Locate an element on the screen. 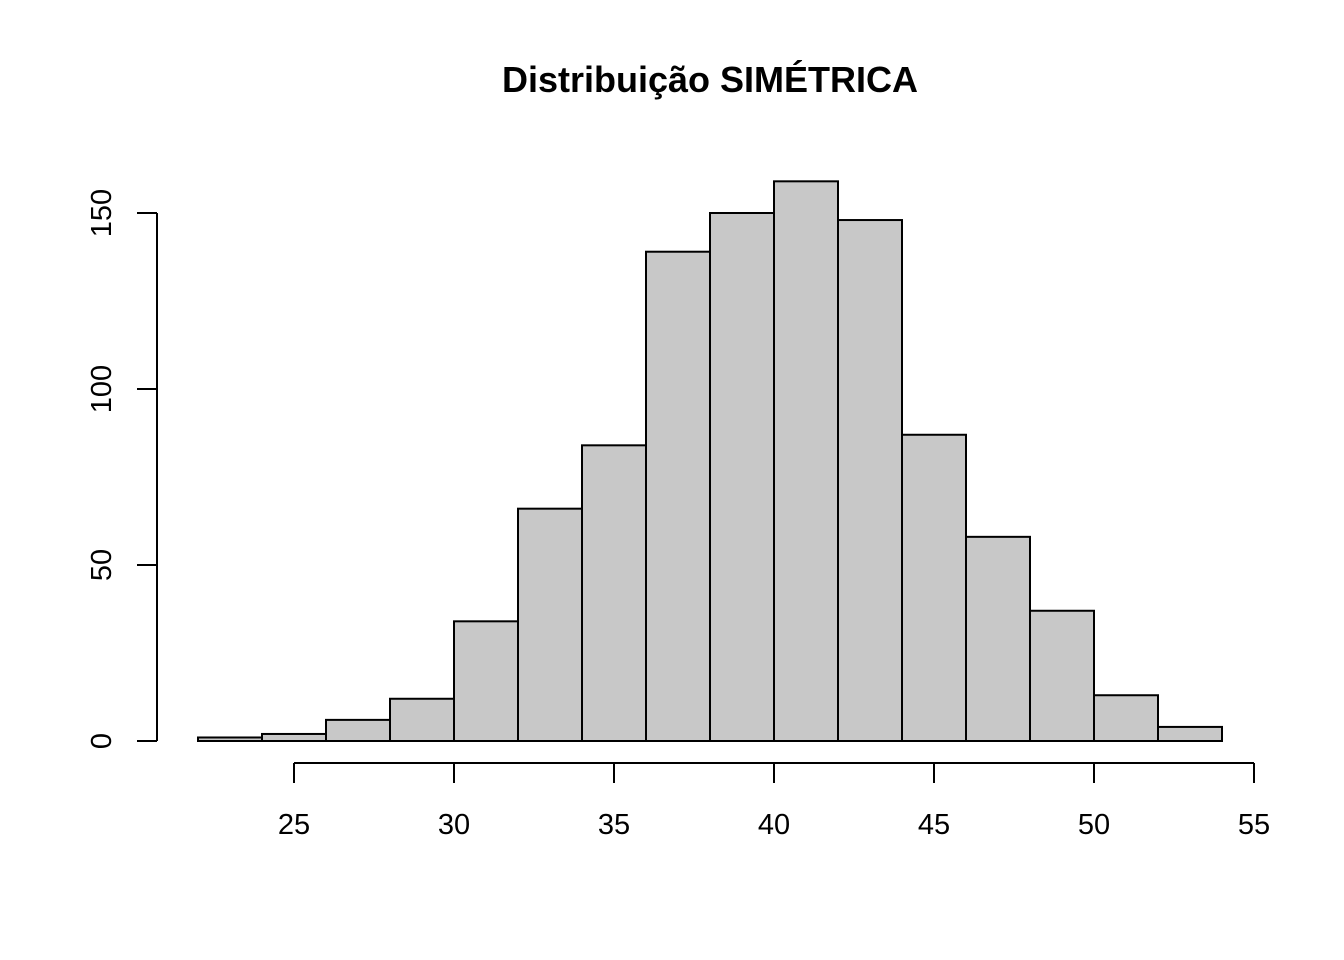 This screenshot has width=1344, height=960. y-axis: 0 50 100 150 is located at coordinates (122, 469).